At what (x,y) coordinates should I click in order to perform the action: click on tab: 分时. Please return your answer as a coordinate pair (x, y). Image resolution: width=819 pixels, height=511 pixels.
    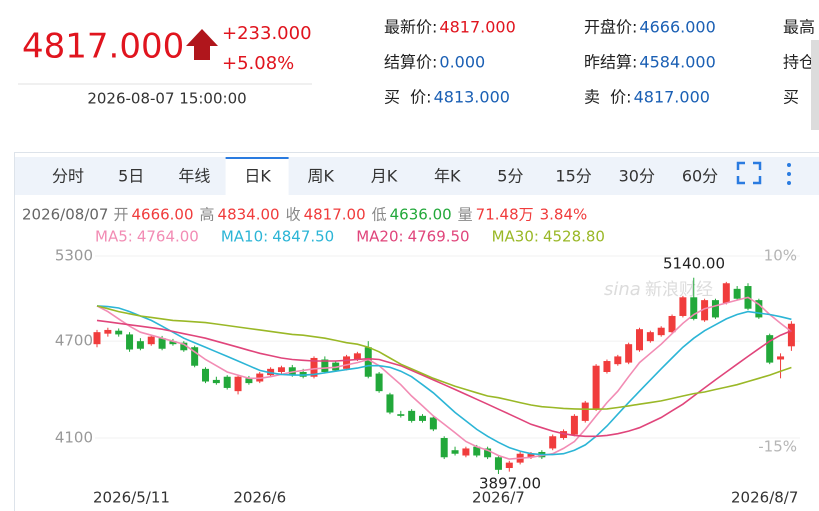
    Looking at the image, I should click on (68, 176).